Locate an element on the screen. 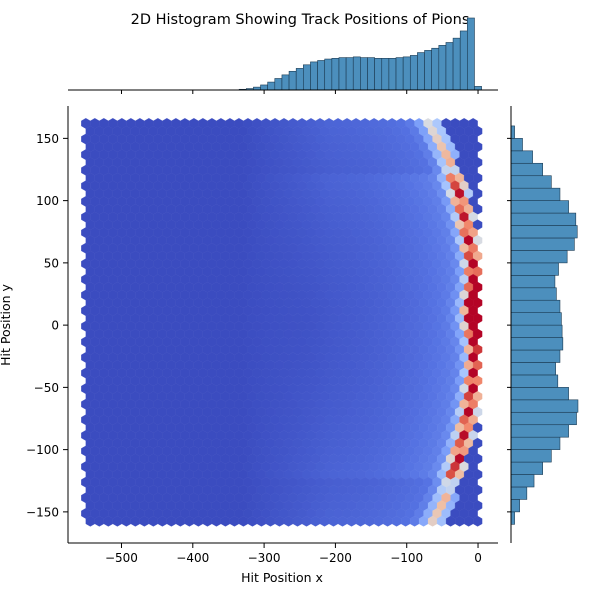 The height and width of the screenshot is (600, 600). marginal-x-histogram is located at coordinates (283, 55).